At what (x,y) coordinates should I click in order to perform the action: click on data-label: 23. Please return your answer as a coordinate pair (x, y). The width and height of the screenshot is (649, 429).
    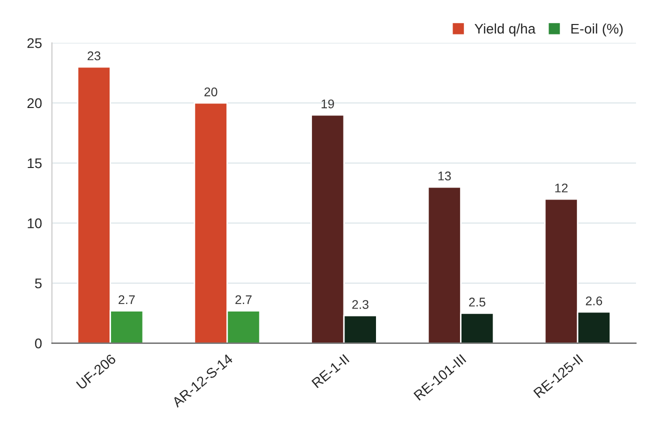
    Looking at the image, I should click on (94, 55).